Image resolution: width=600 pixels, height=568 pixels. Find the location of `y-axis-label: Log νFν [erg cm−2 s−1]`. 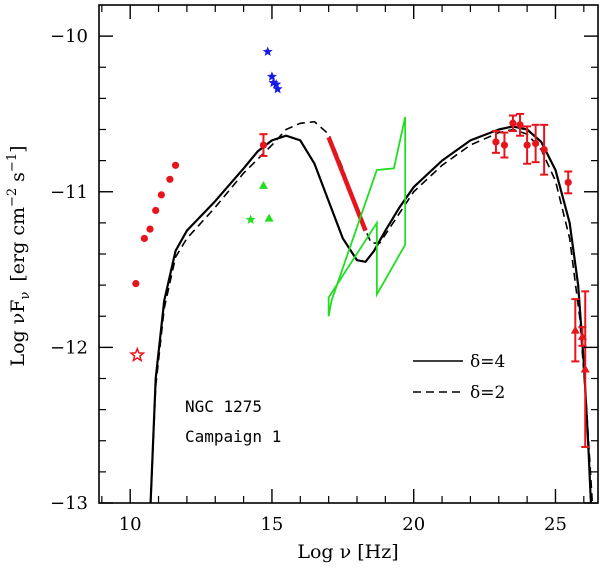

y-axis-label: Log νFν [erg cm−2 s−1] is located at coordinates (19, 255).